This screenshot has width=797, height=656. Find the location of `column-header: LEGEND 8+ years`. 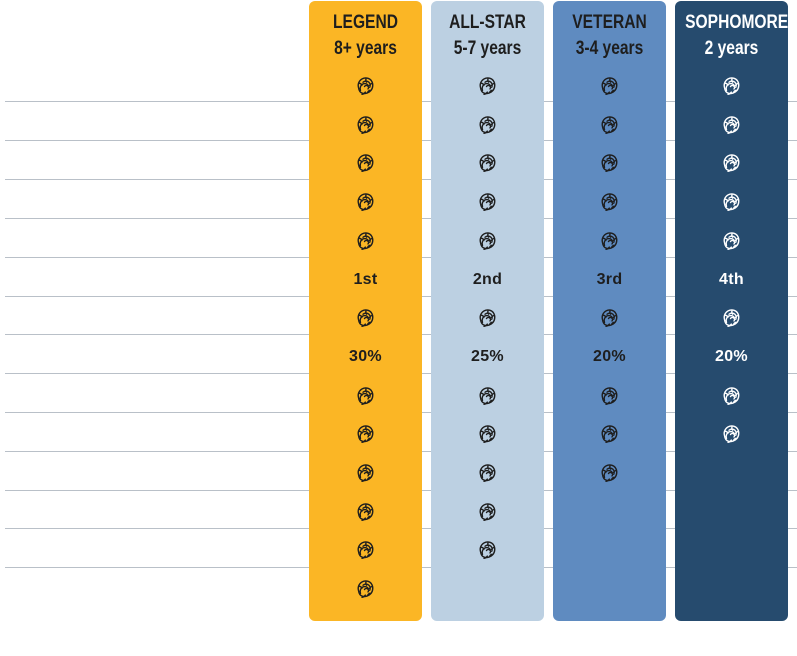

column-header: LEGEND 8+ years is located at coordinates (365, 36).